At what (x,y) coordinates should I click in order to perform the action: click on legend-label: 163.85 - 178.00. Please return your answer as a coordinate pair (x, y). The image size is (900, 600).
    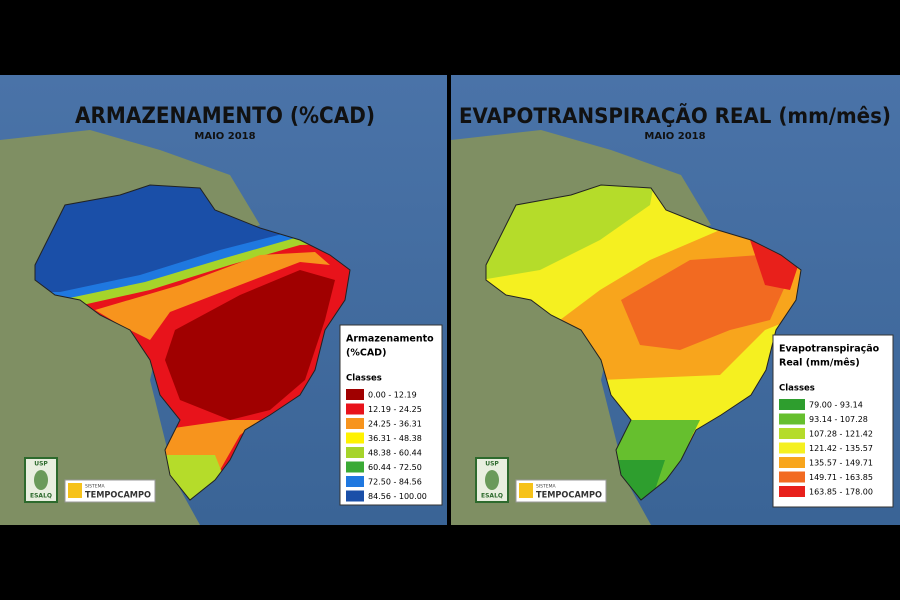
    Looking at the image, I should click on (841, 492).